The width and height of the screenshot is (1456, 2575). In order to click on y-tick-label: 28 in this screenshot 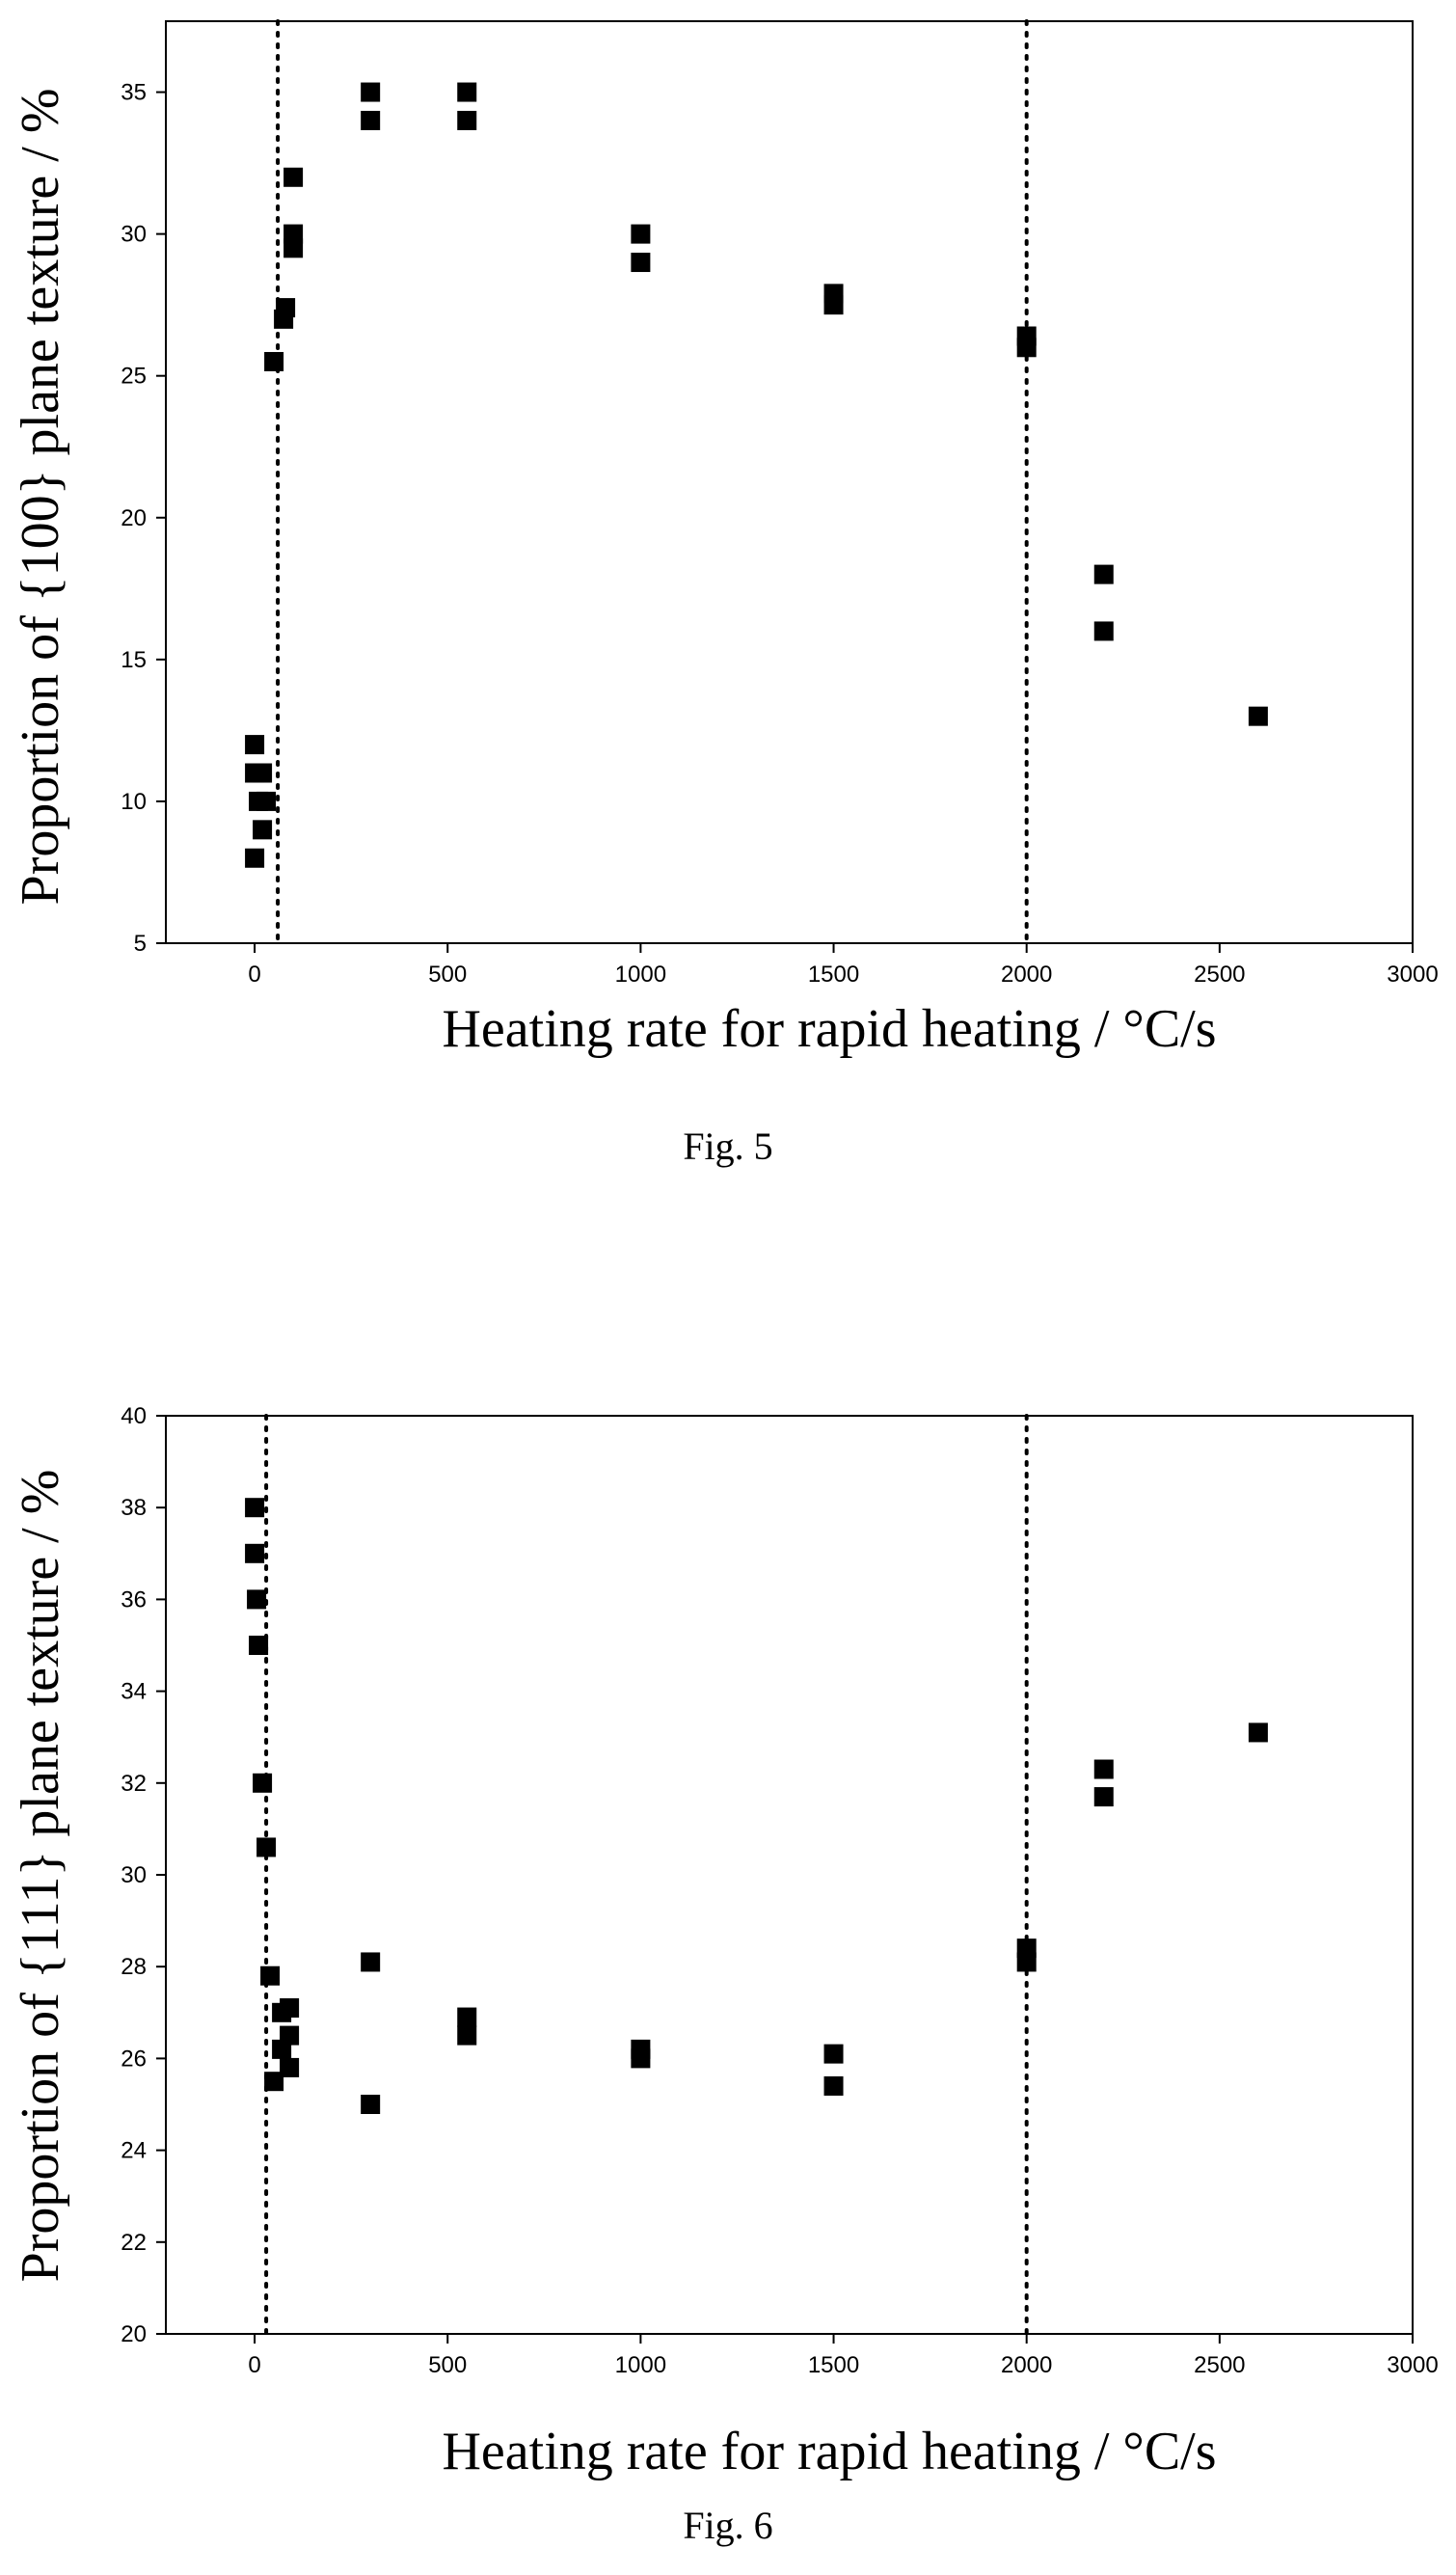, I will do `click(134, 1967)`.